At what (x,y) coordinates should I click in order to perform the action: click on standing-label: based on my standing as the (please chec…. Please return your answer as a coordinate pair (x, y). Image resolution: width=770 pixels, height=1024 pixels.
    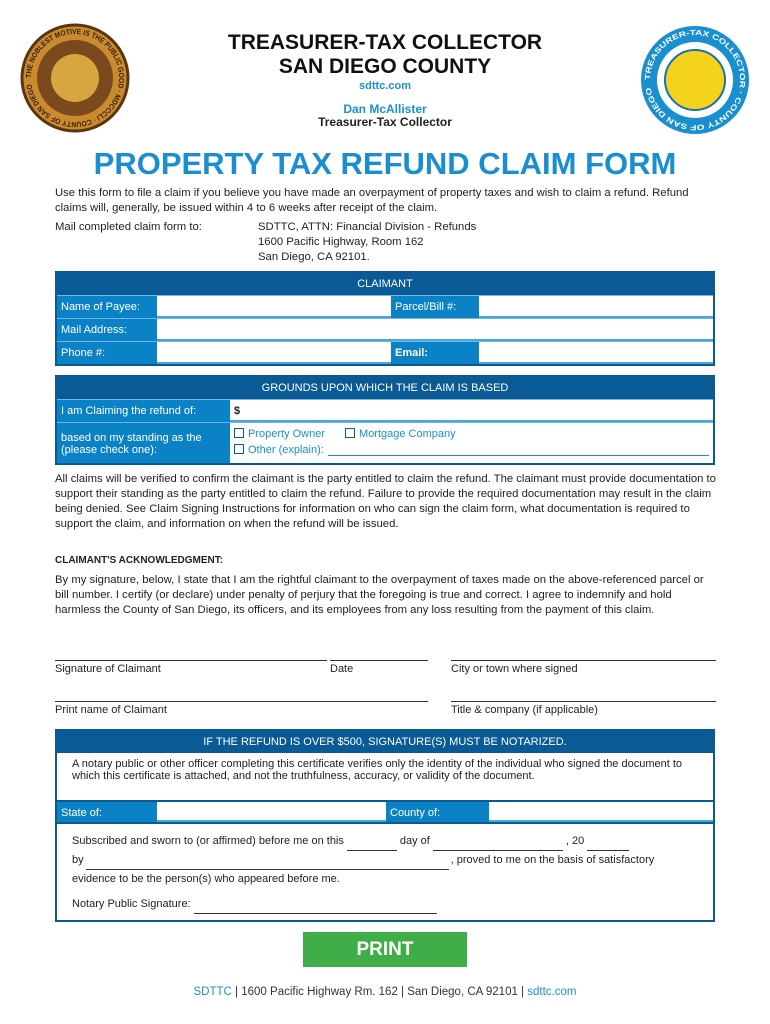
    Looking at the image, I should click on (131, 444).